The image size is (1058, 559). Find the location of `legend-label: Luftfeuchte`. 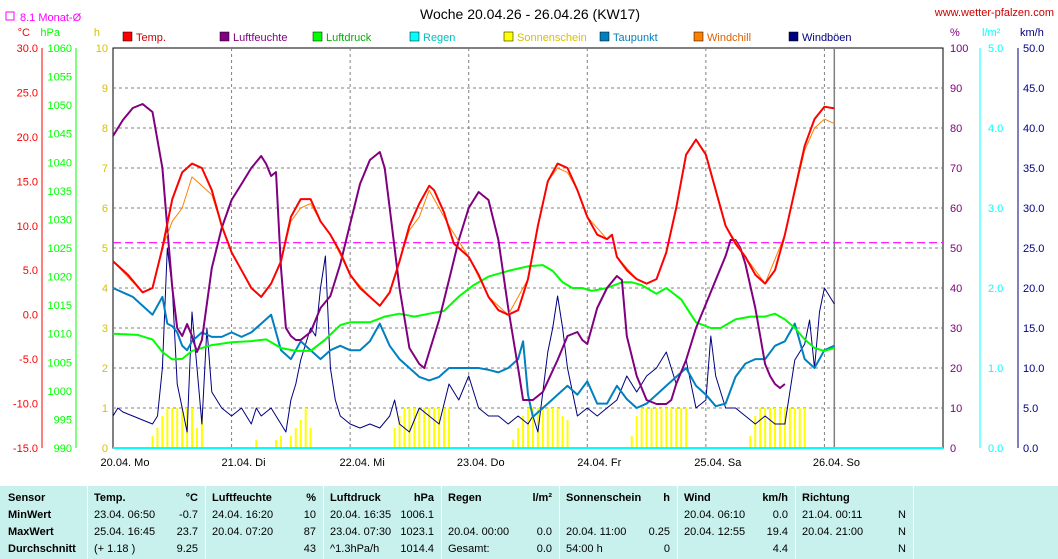

legend-label: Luftfeuchte is located at coordinates (260, 38).